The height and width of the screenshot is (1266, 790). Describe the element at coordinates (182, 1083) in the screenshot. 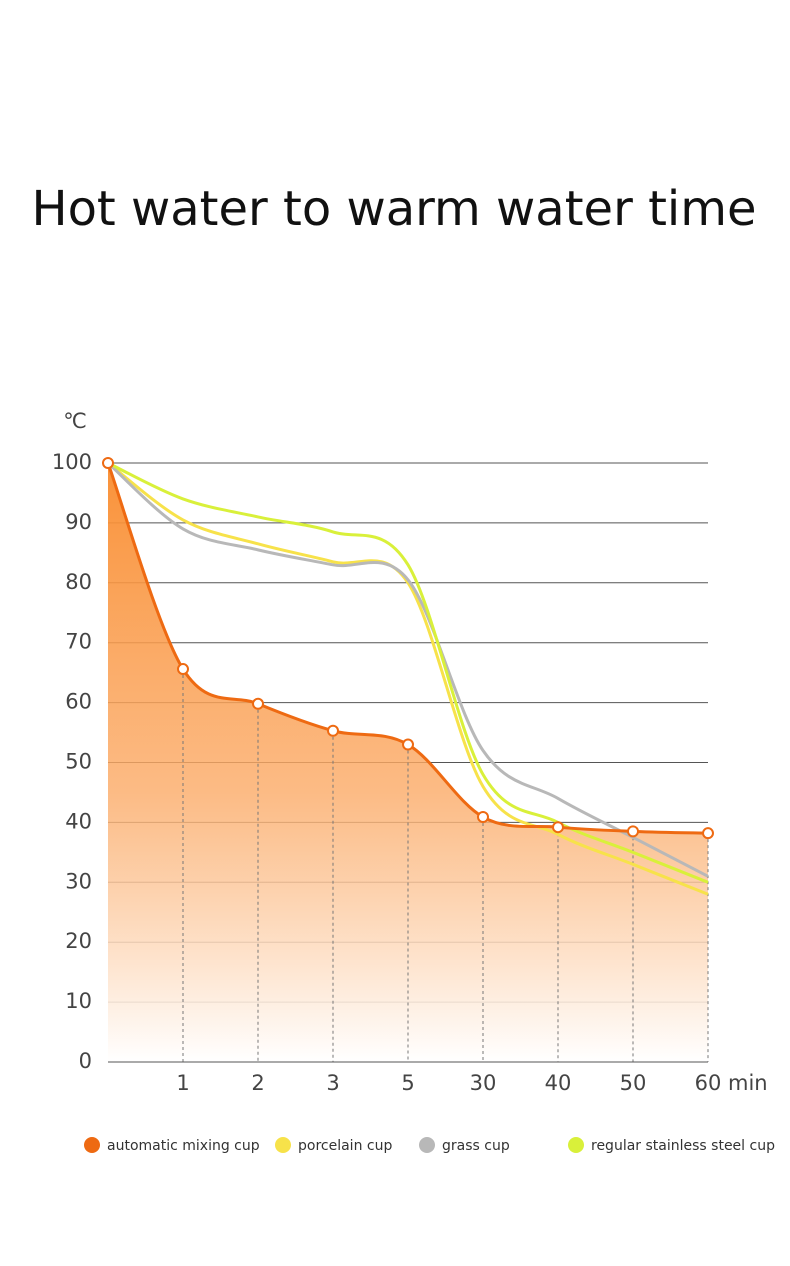

I see `x-tick-label: 1` at that location.